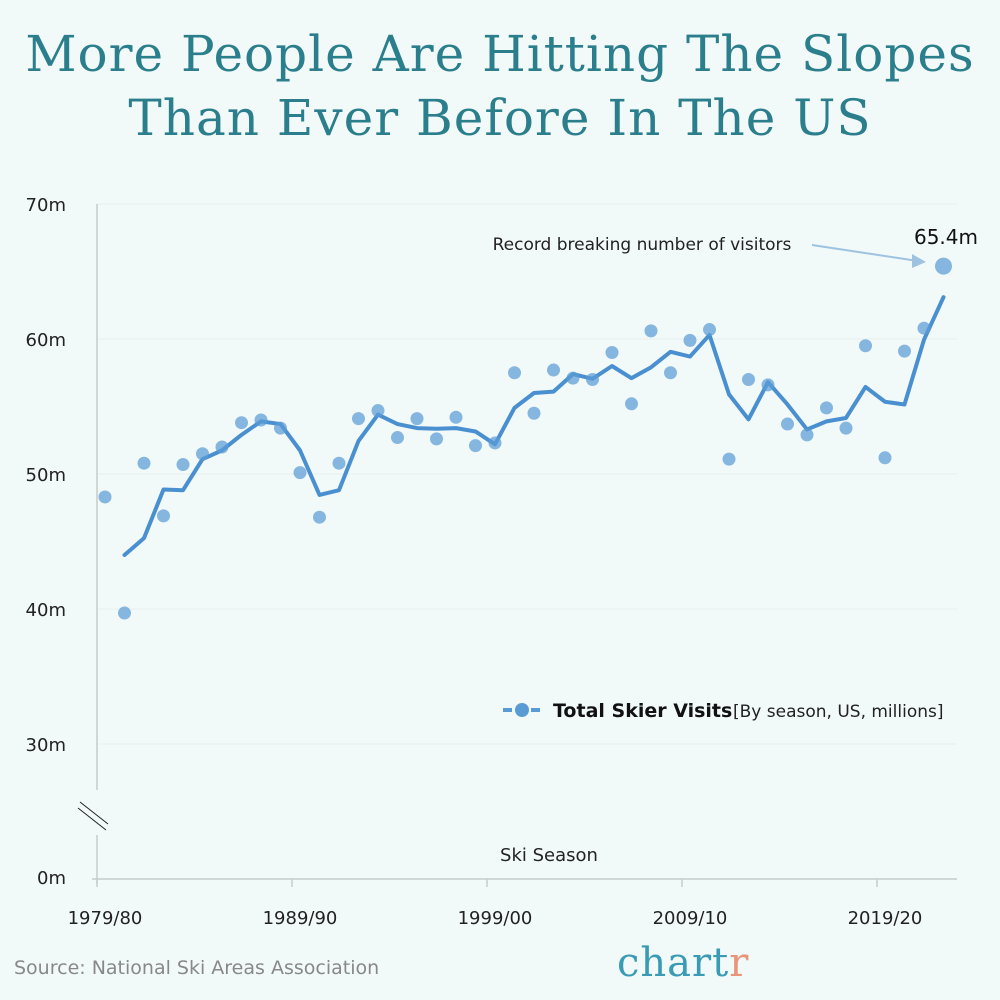 This screenshot has height=1000, width=1000. Describe the element at coordinates (522, 710) in the screenshot. I see `legend-dot-icon` at that location.